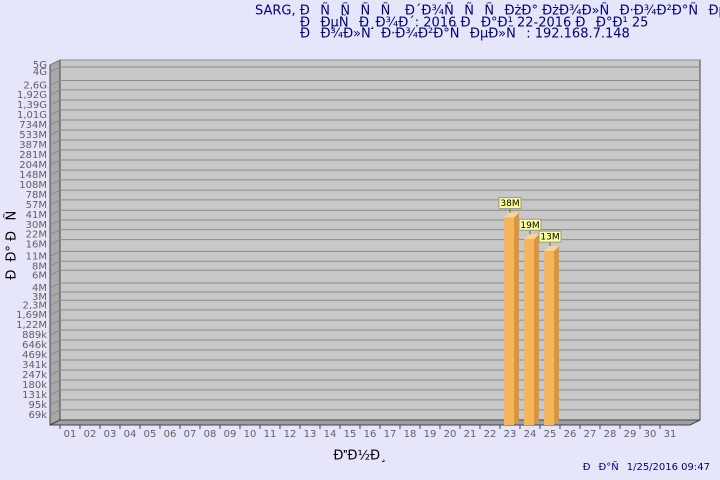 The image size is (720, 480). What do you see at coordinates (516, 318) in the screenshot?
I see `bar-side` at bounding box center [516, 318].